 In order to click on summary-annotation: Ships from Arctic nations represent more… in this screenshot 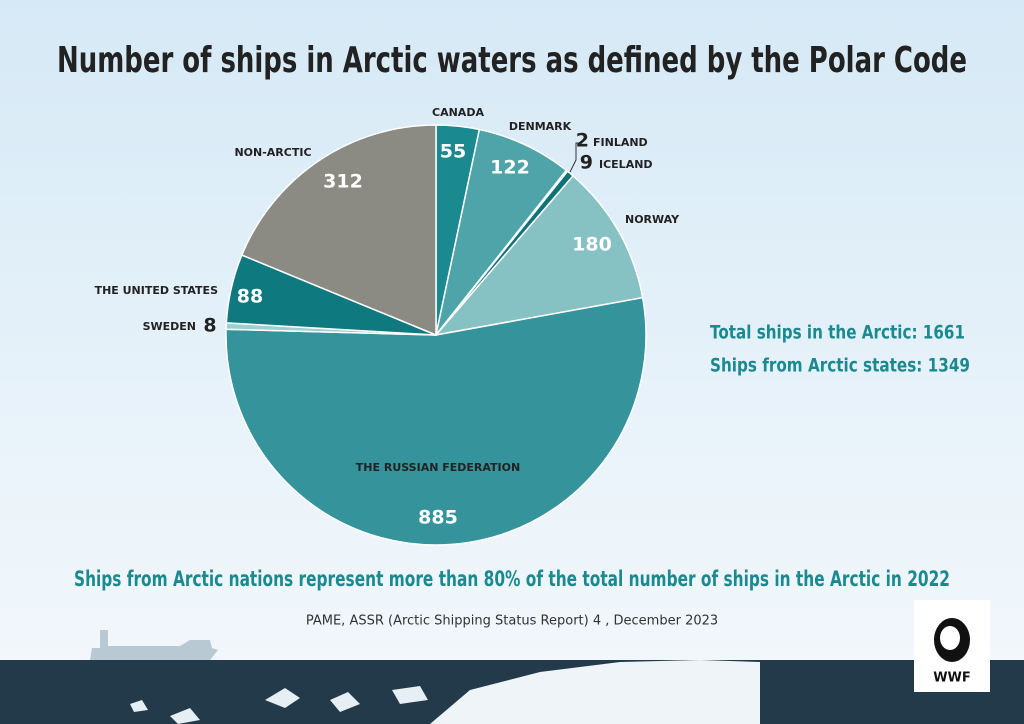, I will do `click(512, 579)`.